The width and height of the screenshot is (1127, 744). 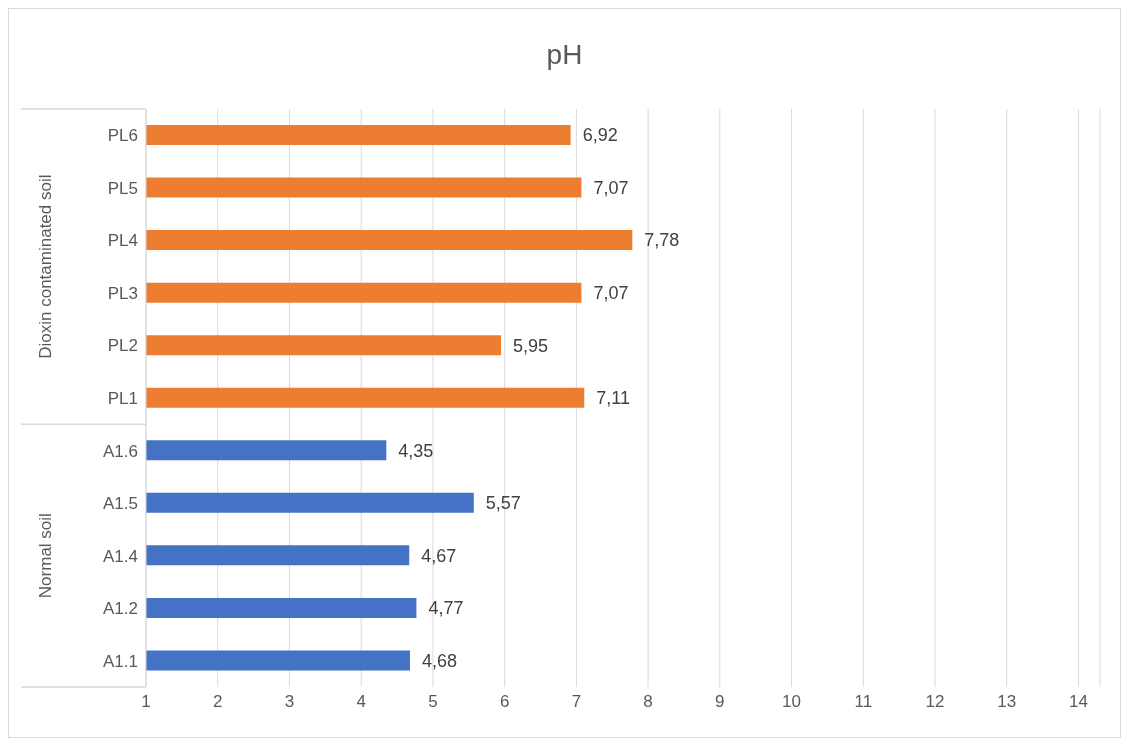 I want to click on data-label: 4,35, so click(x=416, y=450).